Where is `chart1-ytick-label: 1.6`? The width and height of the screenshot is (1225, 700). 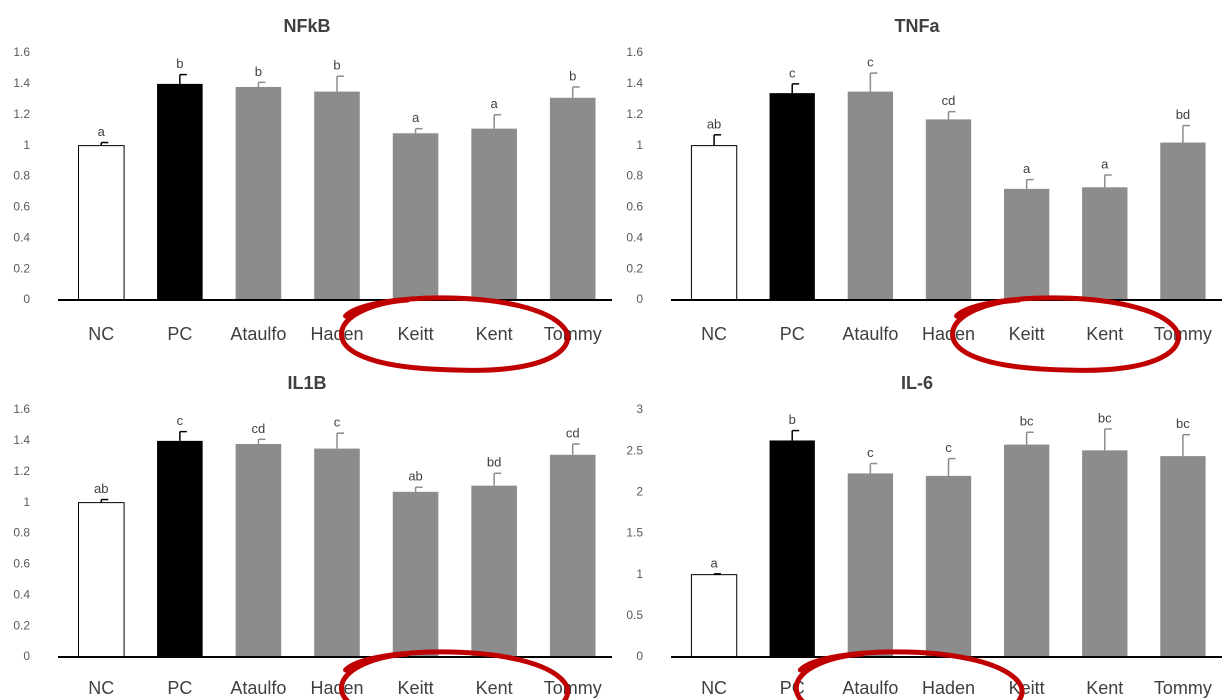 chart1-ytick-label: 1.6 is located at coordinates (21, 52).